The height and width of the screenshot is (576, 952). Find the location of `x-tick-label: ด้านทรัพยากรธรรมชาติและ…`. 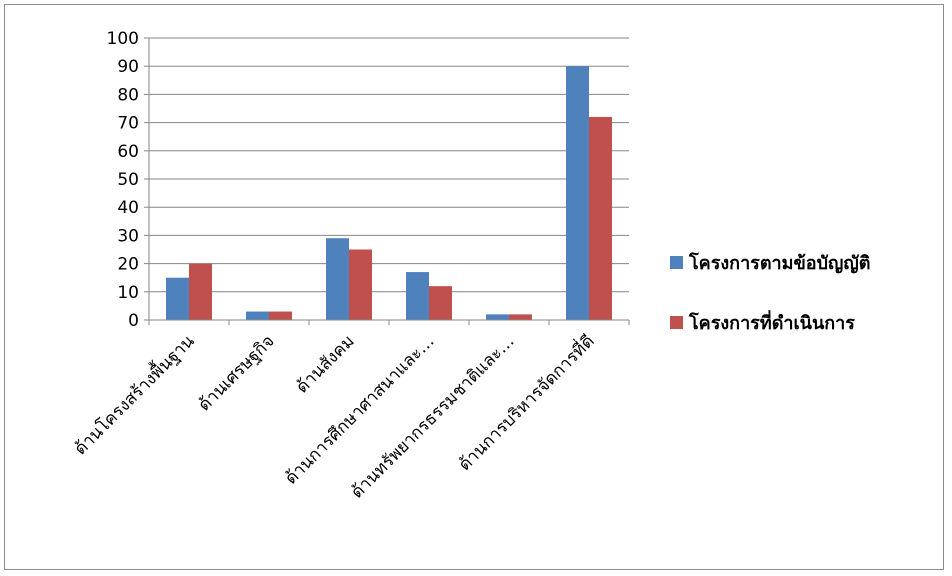

x-tick-label: ด้านทรัพยากรธรรมชาติและ… is located at coordinates (432, 416).